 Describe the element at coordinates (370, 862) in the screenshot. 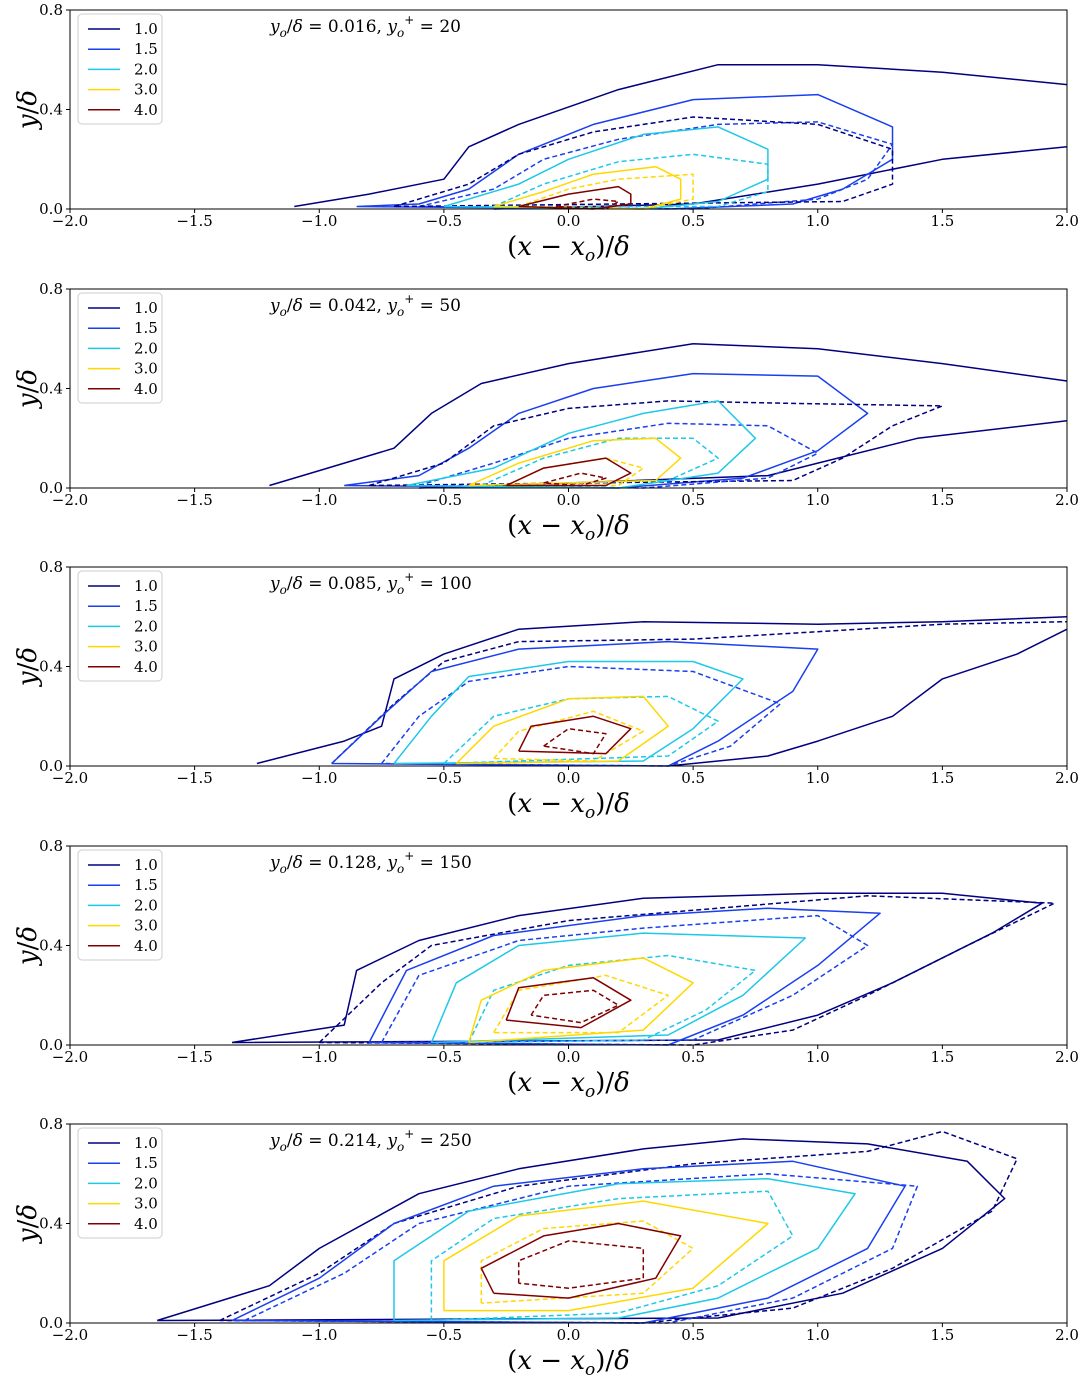

I see `annotation-label: yo/δ = 0.128, yo+ = 150` at that location.